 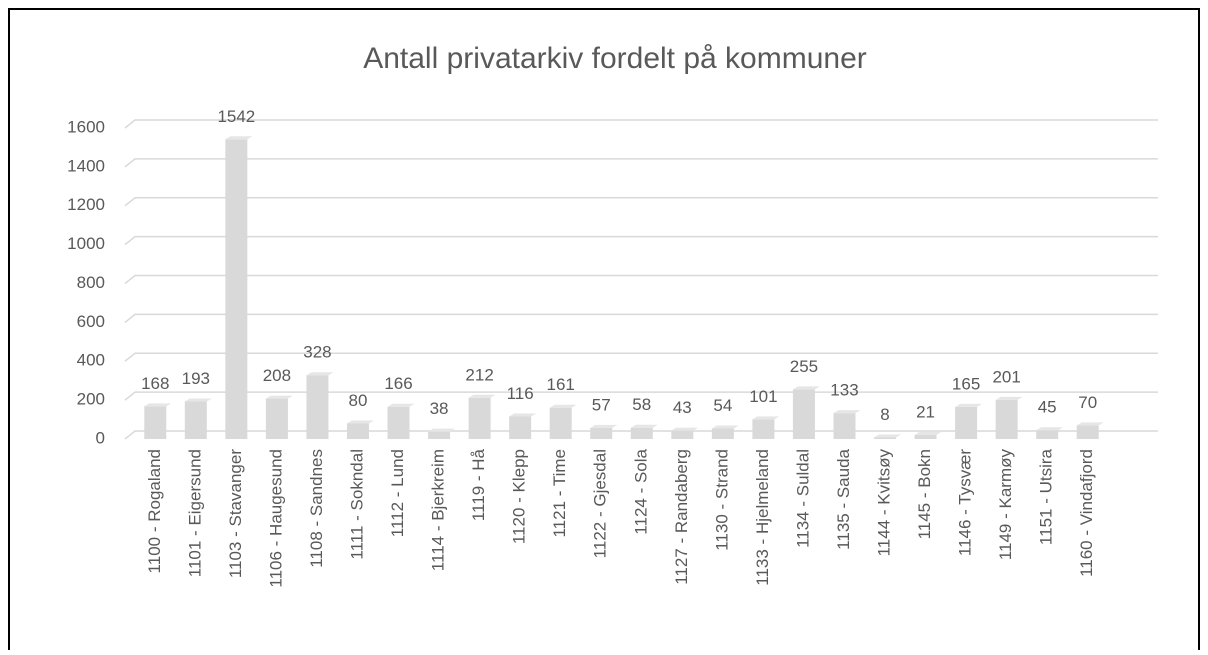 What do you see at coordinates (520, 393) in the screenshot?
I see `data-label: 116` at bounding box center [520, 393].